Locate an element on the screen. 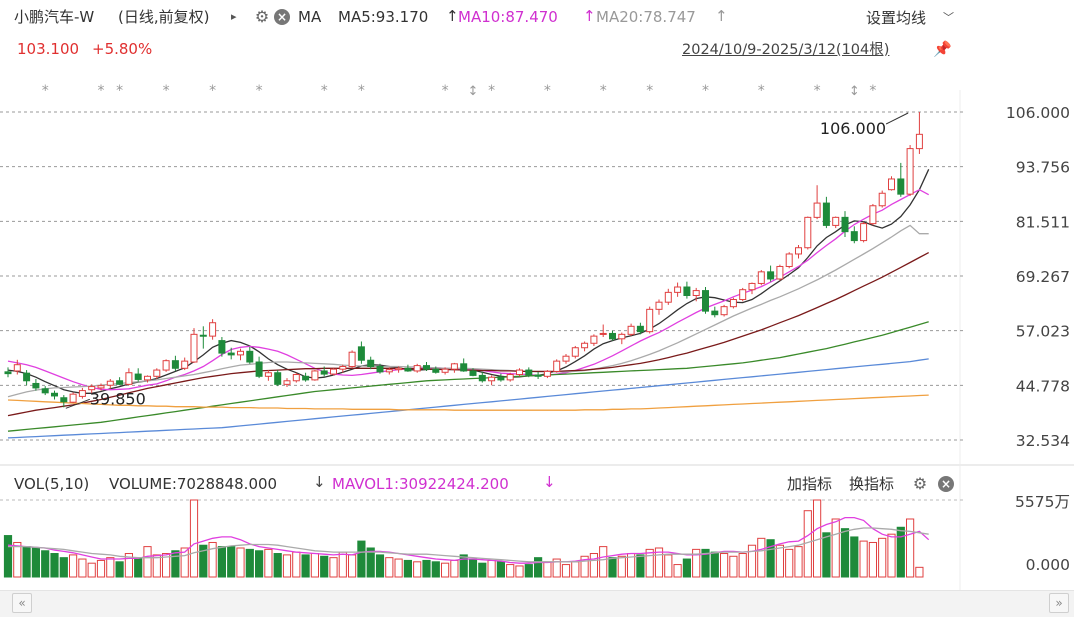 Image resolution: width=1074 pixels, height=617 pixels. pin-icon: 📌 is located at coordinates (942, 49).